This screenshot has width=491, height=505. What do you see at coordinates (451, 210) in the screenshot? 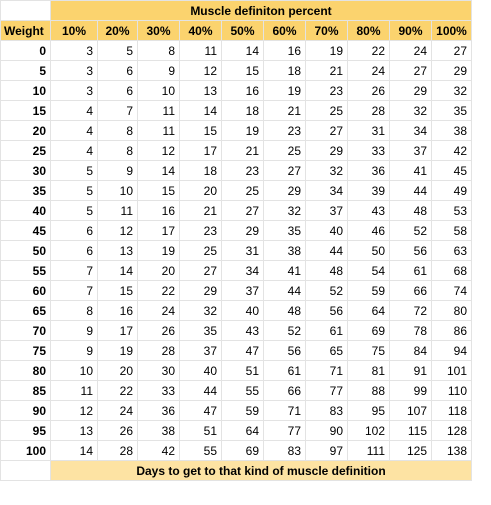
I see `days-cell: 53` at bounding box center [451, 210].